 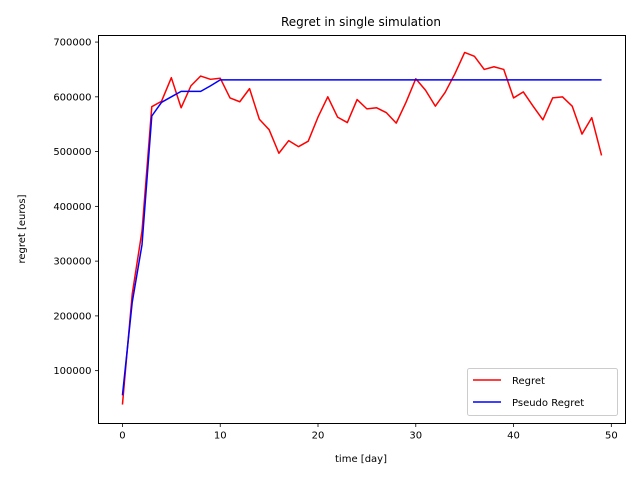 I want to click on y-tick-label: 100000, so click(x=72, y=371).